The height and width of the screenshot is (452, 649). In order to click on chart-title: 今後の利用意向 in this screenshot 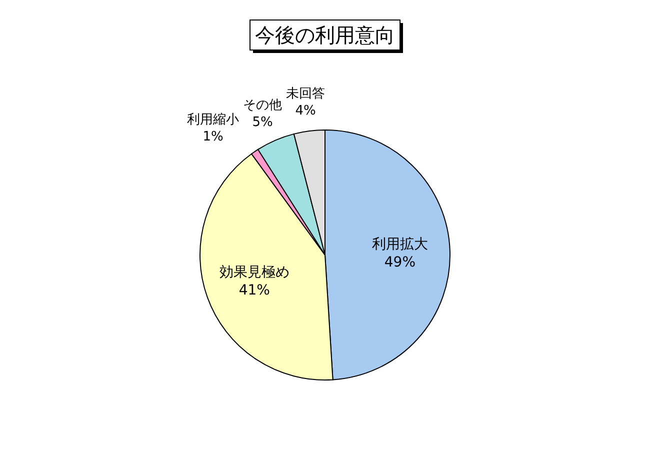, I will do `click(325, 35)`.